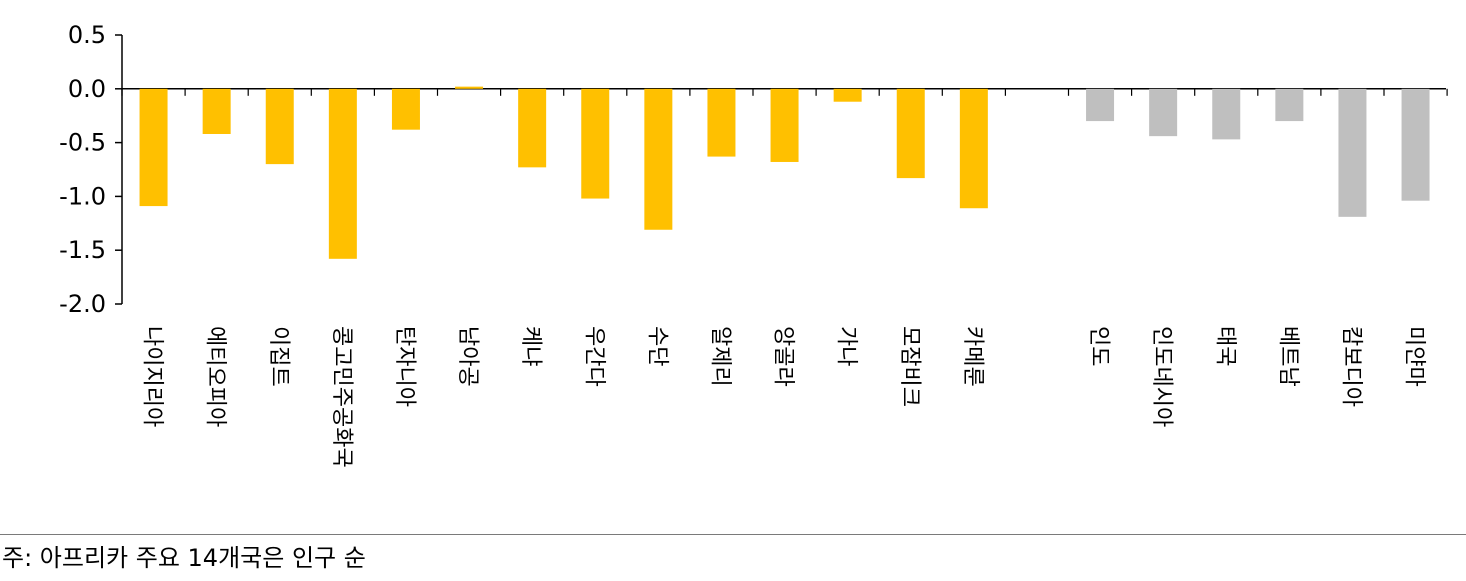 This screenshot has height=581, width=1466. I want to click on category-label: 나이지리아, so click(152, 376).